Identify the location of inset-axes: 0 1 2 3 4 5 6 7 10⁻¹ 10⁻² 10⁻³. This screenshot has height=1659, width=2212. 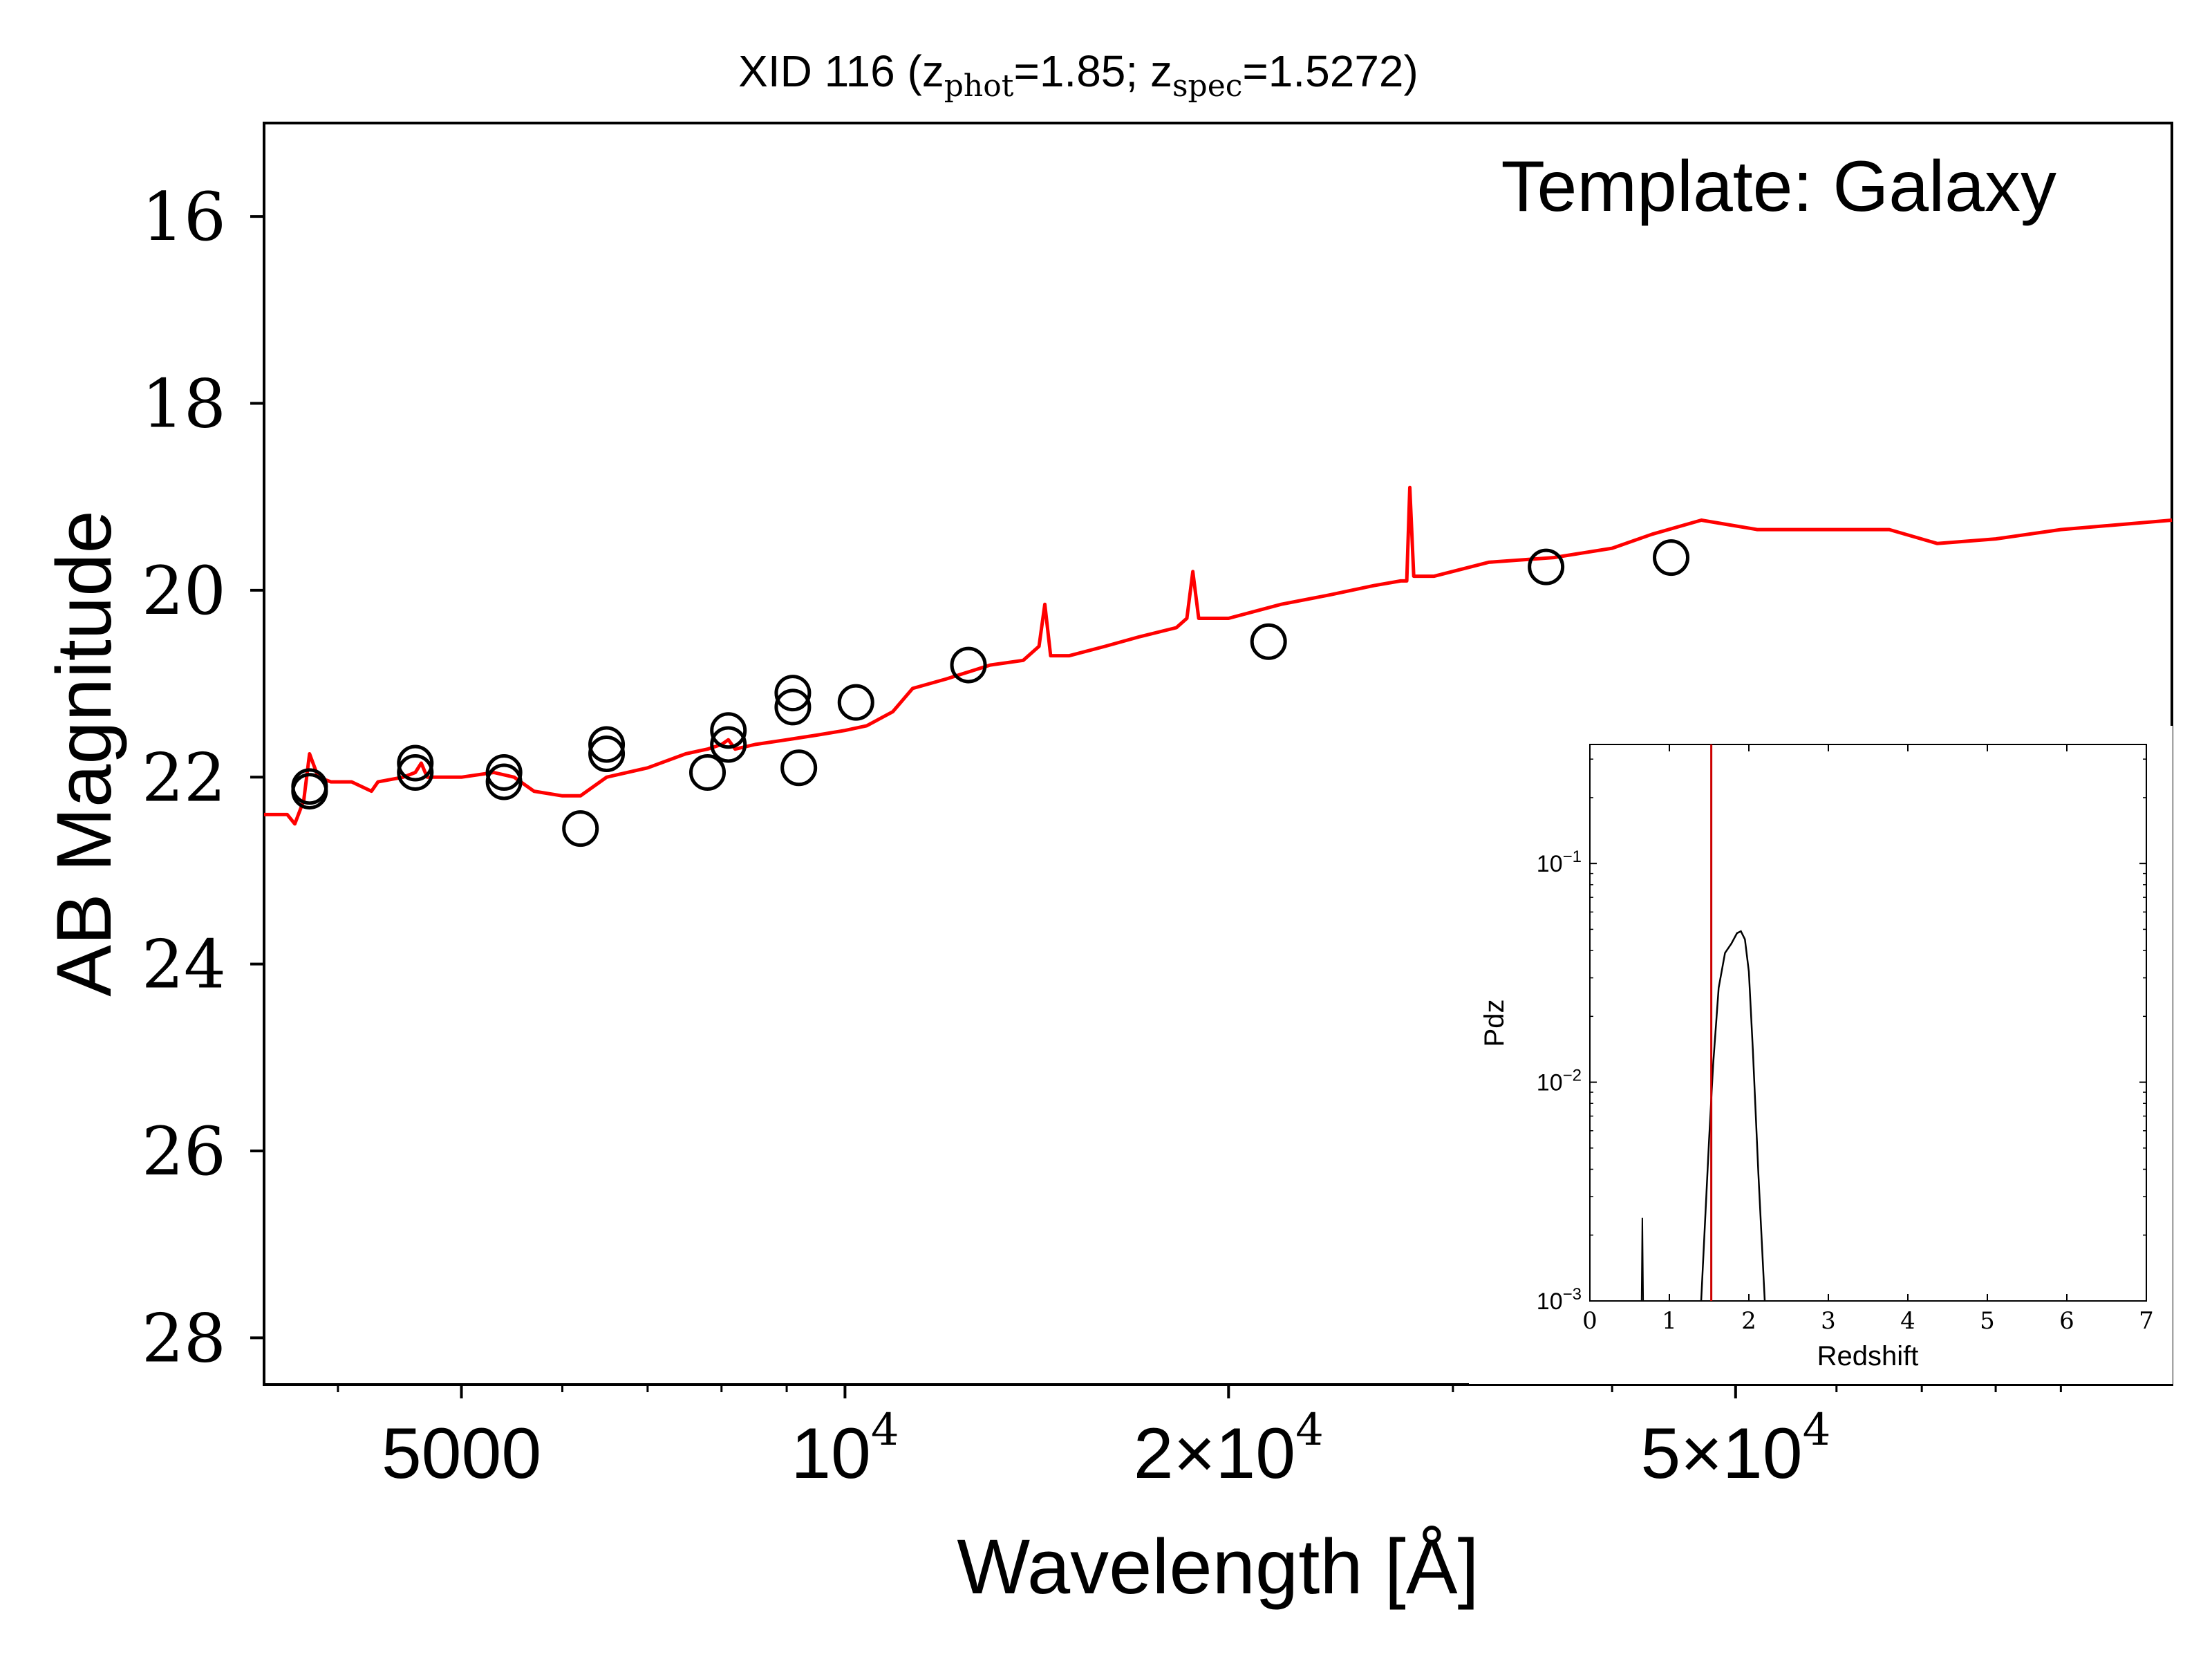
(1845, 1039).